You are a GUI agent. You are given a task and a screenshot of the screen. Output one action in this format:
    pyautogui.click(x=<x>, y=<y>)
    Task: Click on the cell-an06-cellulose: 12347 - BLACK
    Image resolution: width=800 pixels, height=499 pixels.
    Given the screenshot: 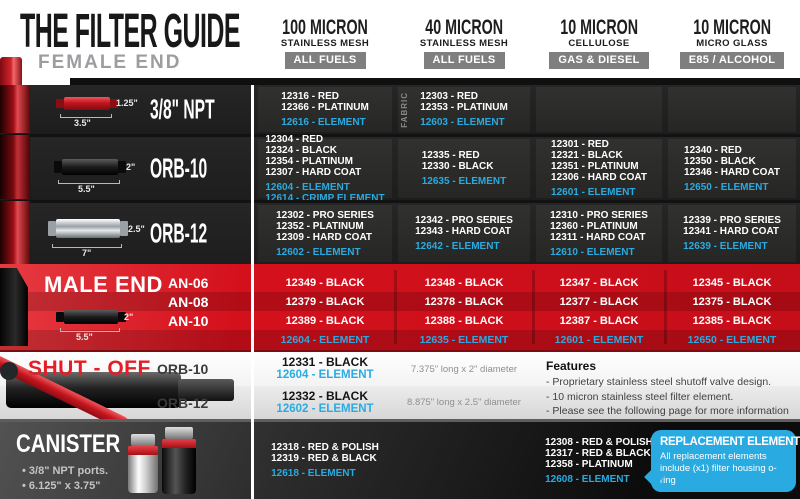 What is the action you would take?
    pyautogui.click(x=599, y=282)
    